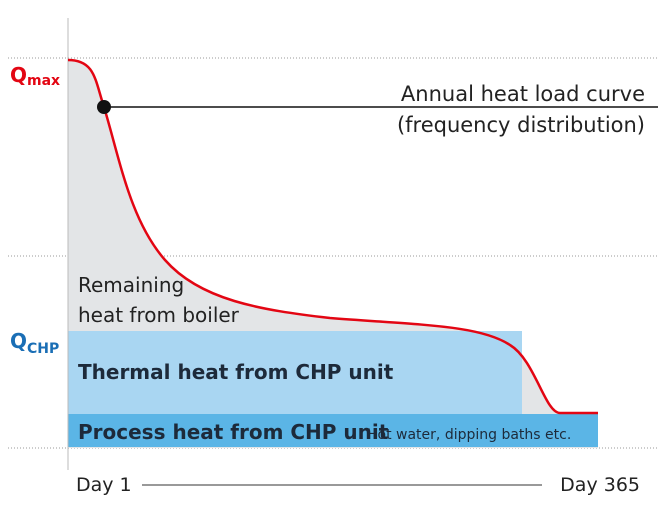 The image size is (660, 505). What do you see at coordinates (600, 485) in the screenshot?
I see `day-end: Day 365` at bounding box center [600, 485].